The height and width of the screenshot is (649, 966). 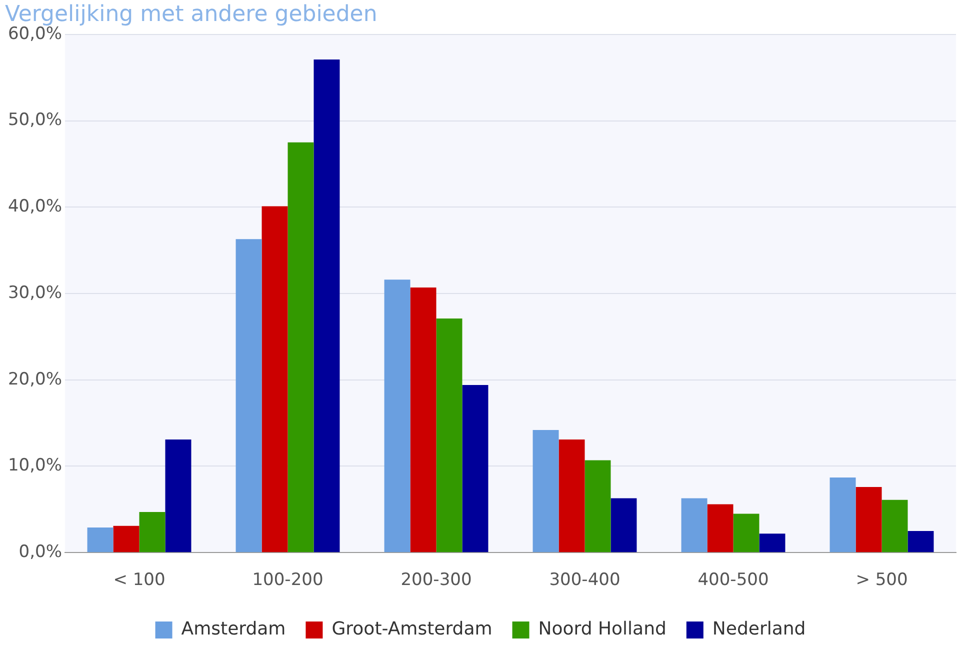 I want to click on x-tick-label: 100-200, so click(x=288, y=580).